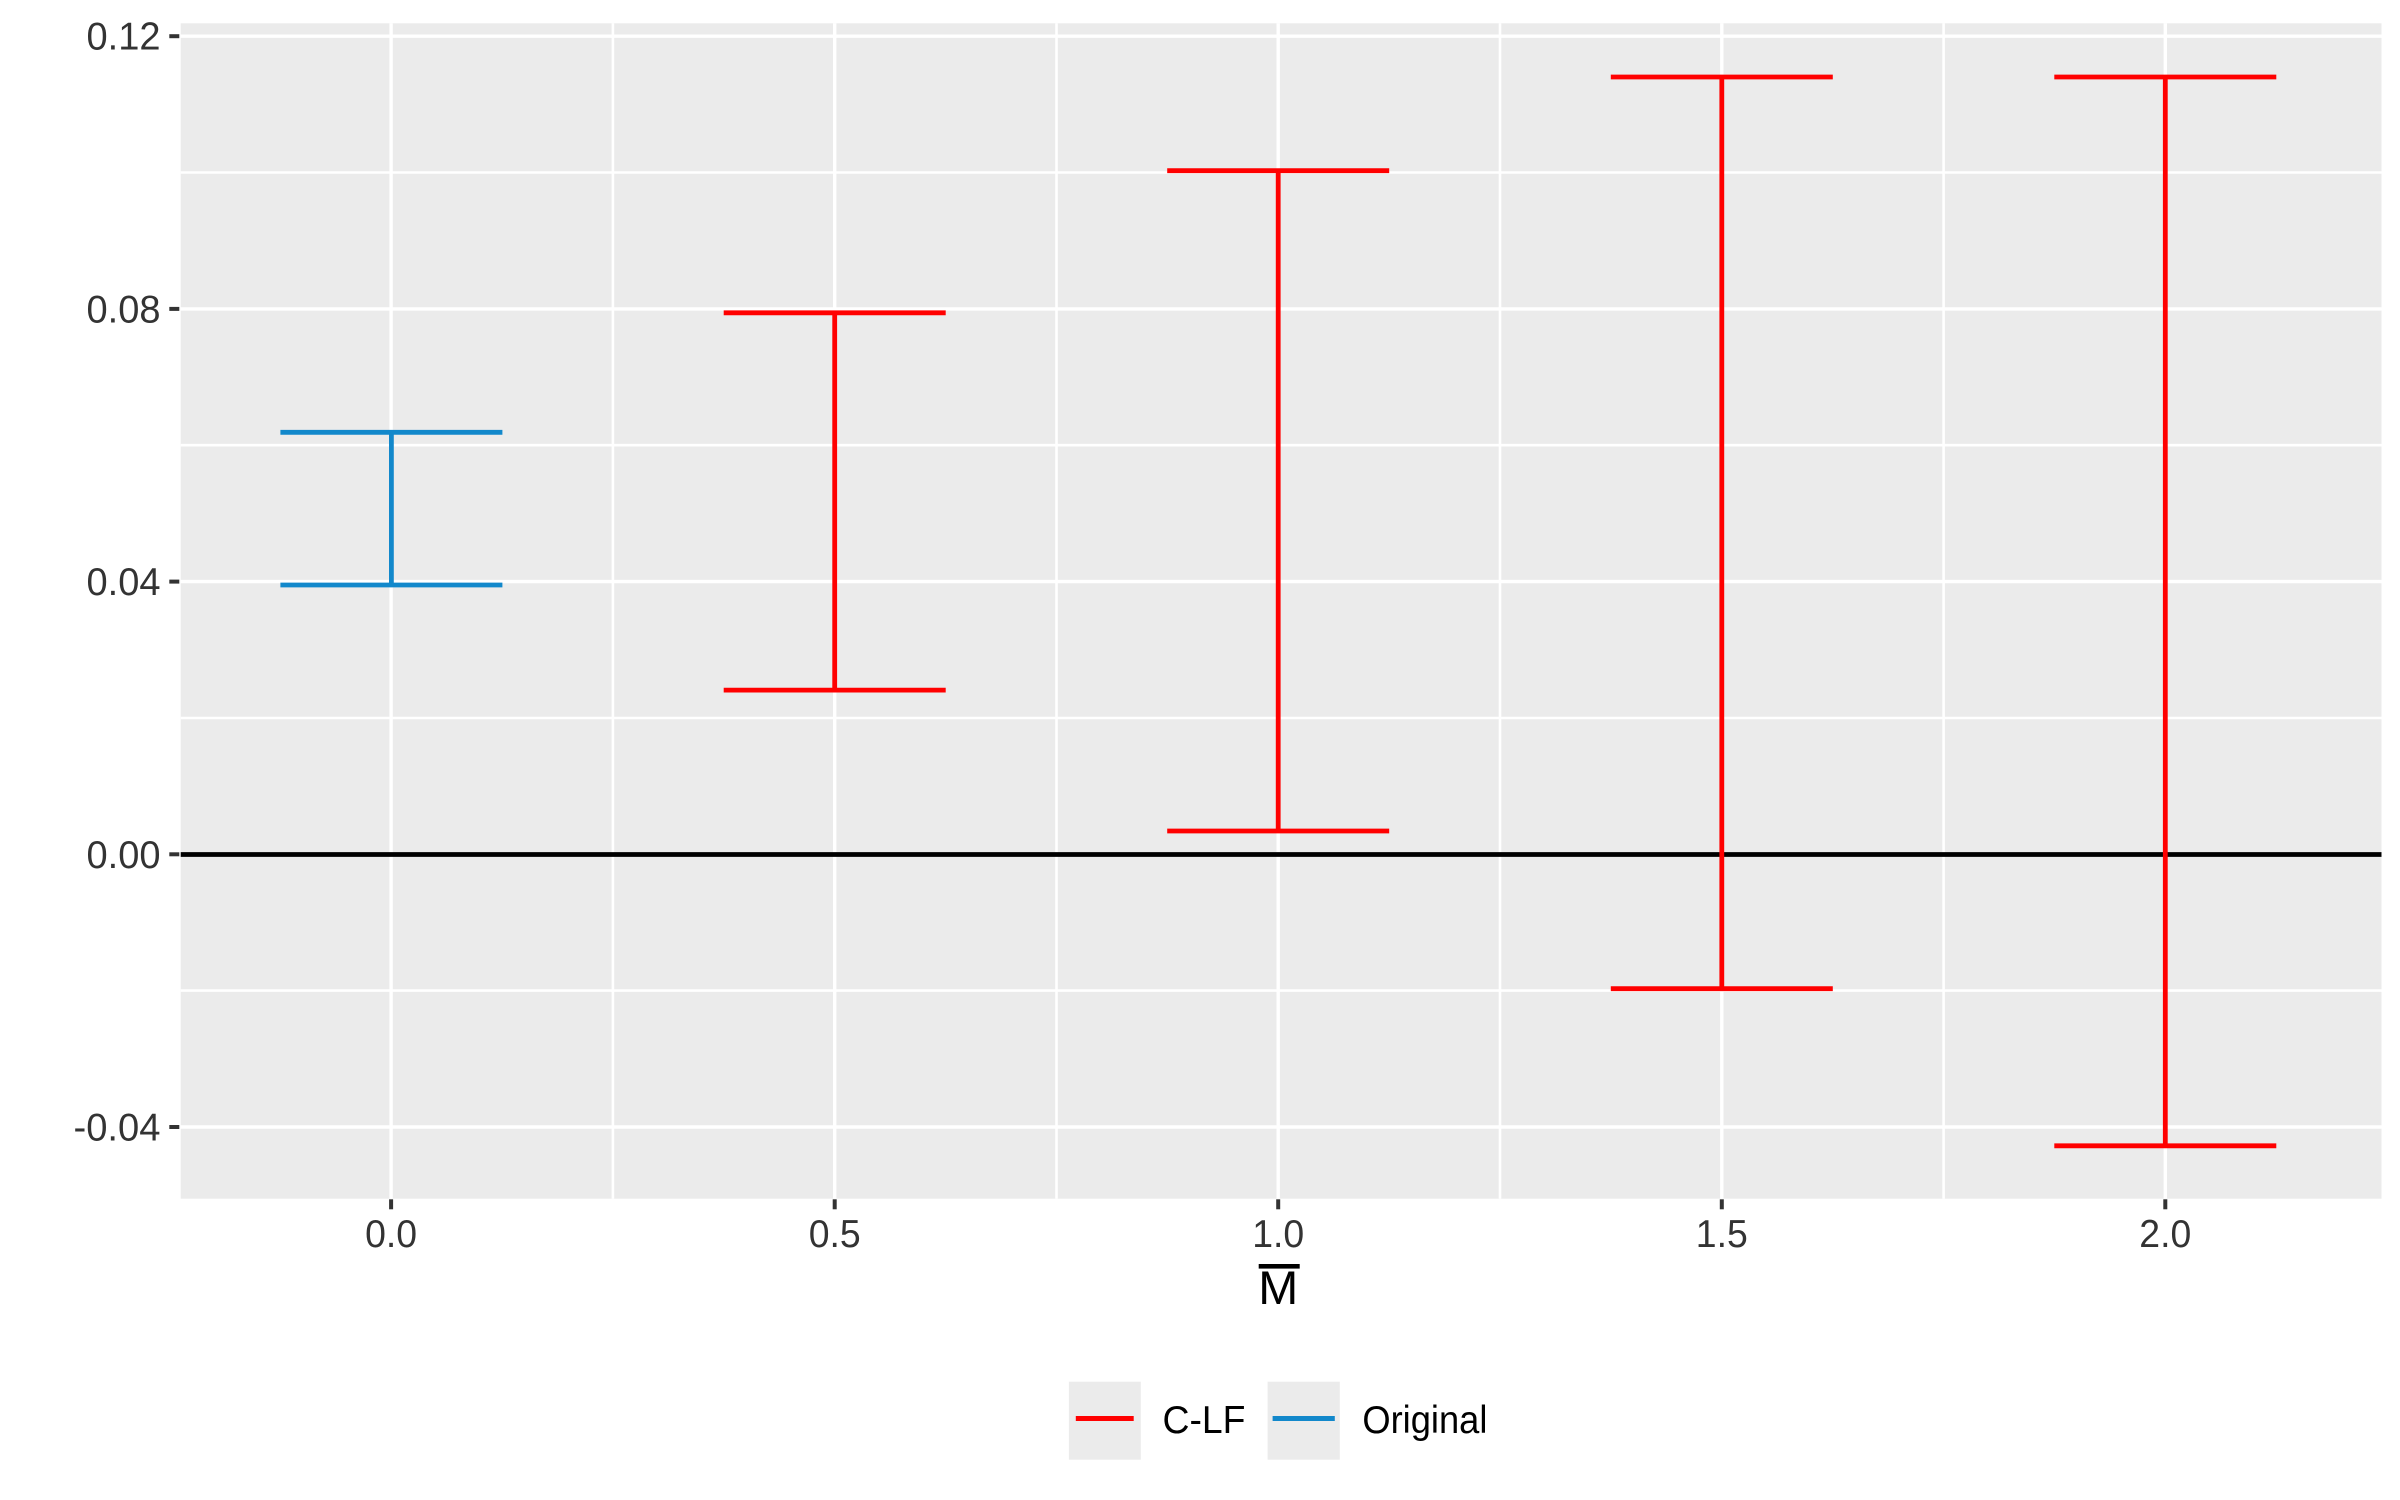 This screenshot has width=2400, height=1500. Describe the element at coordinates (1722, 1234) in the screenshot. I see `svg-text: 1.5` at that location.